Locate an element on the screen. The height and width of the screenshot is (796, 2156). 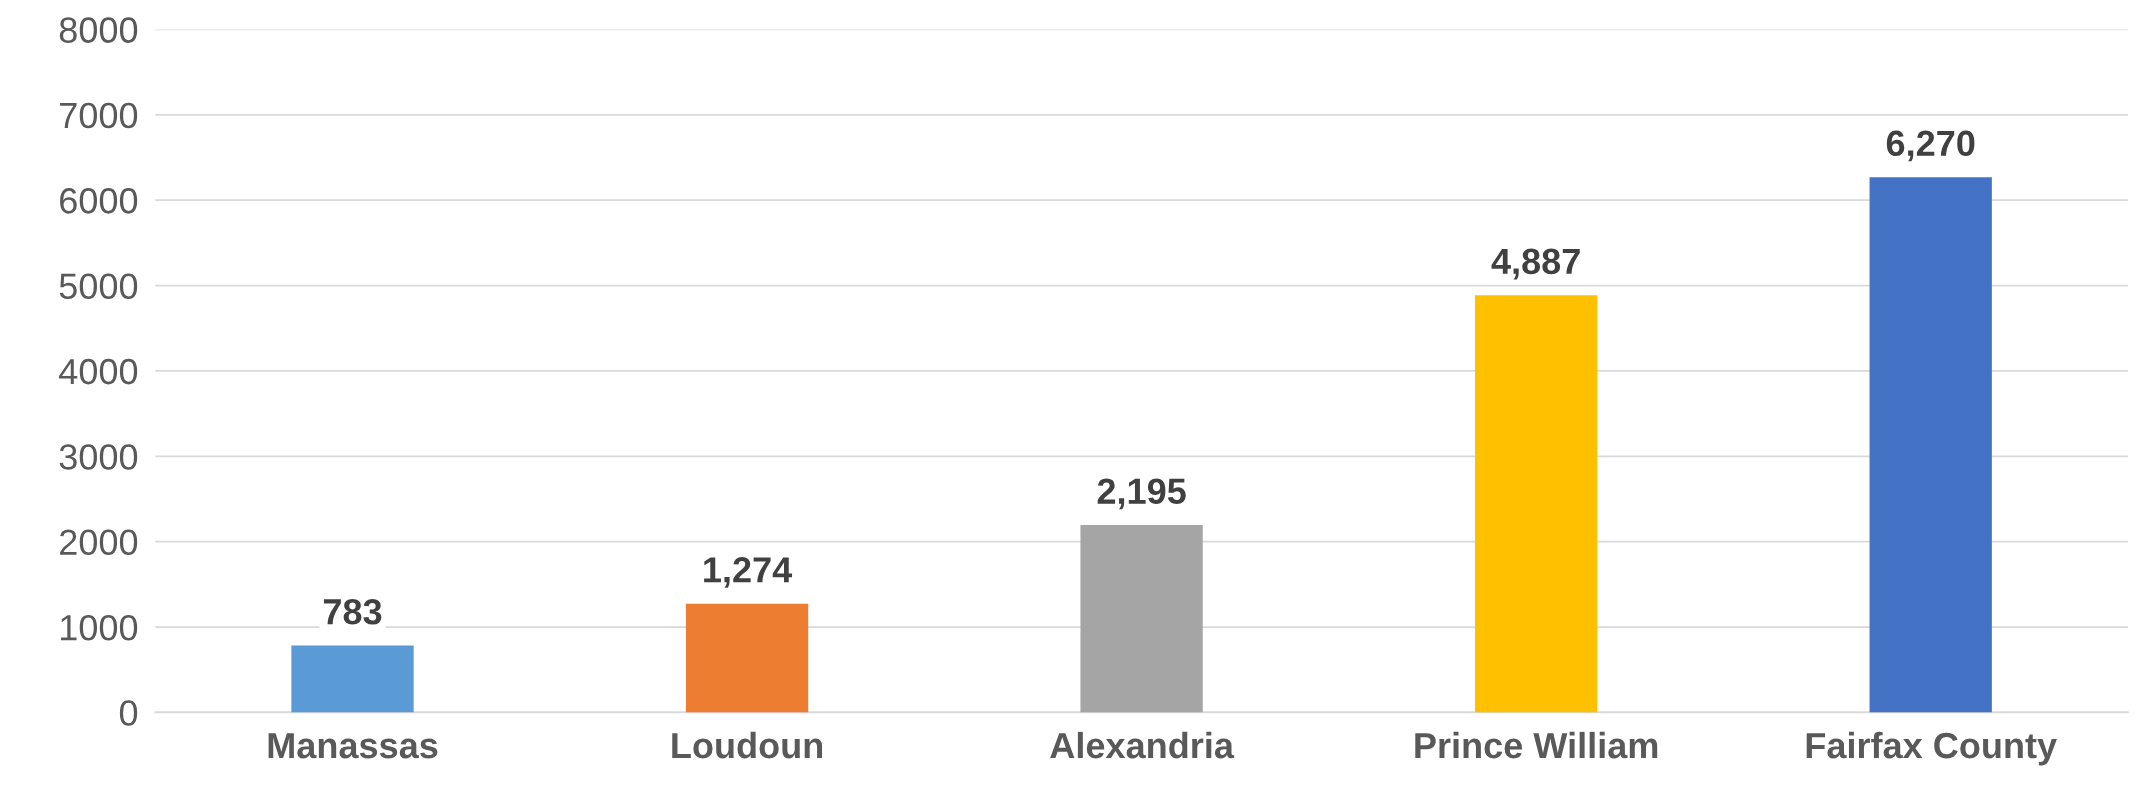
y-tick-label: 1000 is located at coordinates (99, 627).